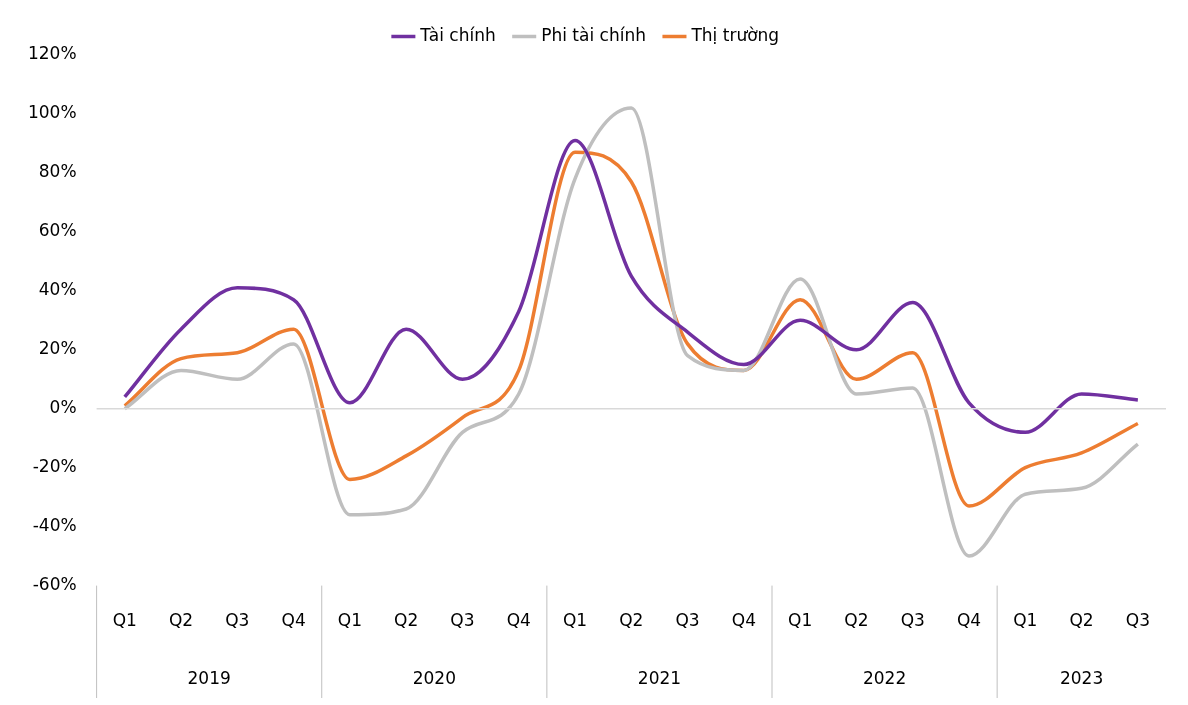 Image resolution: width=1188 pixels, height=705 pixels. I want to click on text: 2022, so click(884, 678).